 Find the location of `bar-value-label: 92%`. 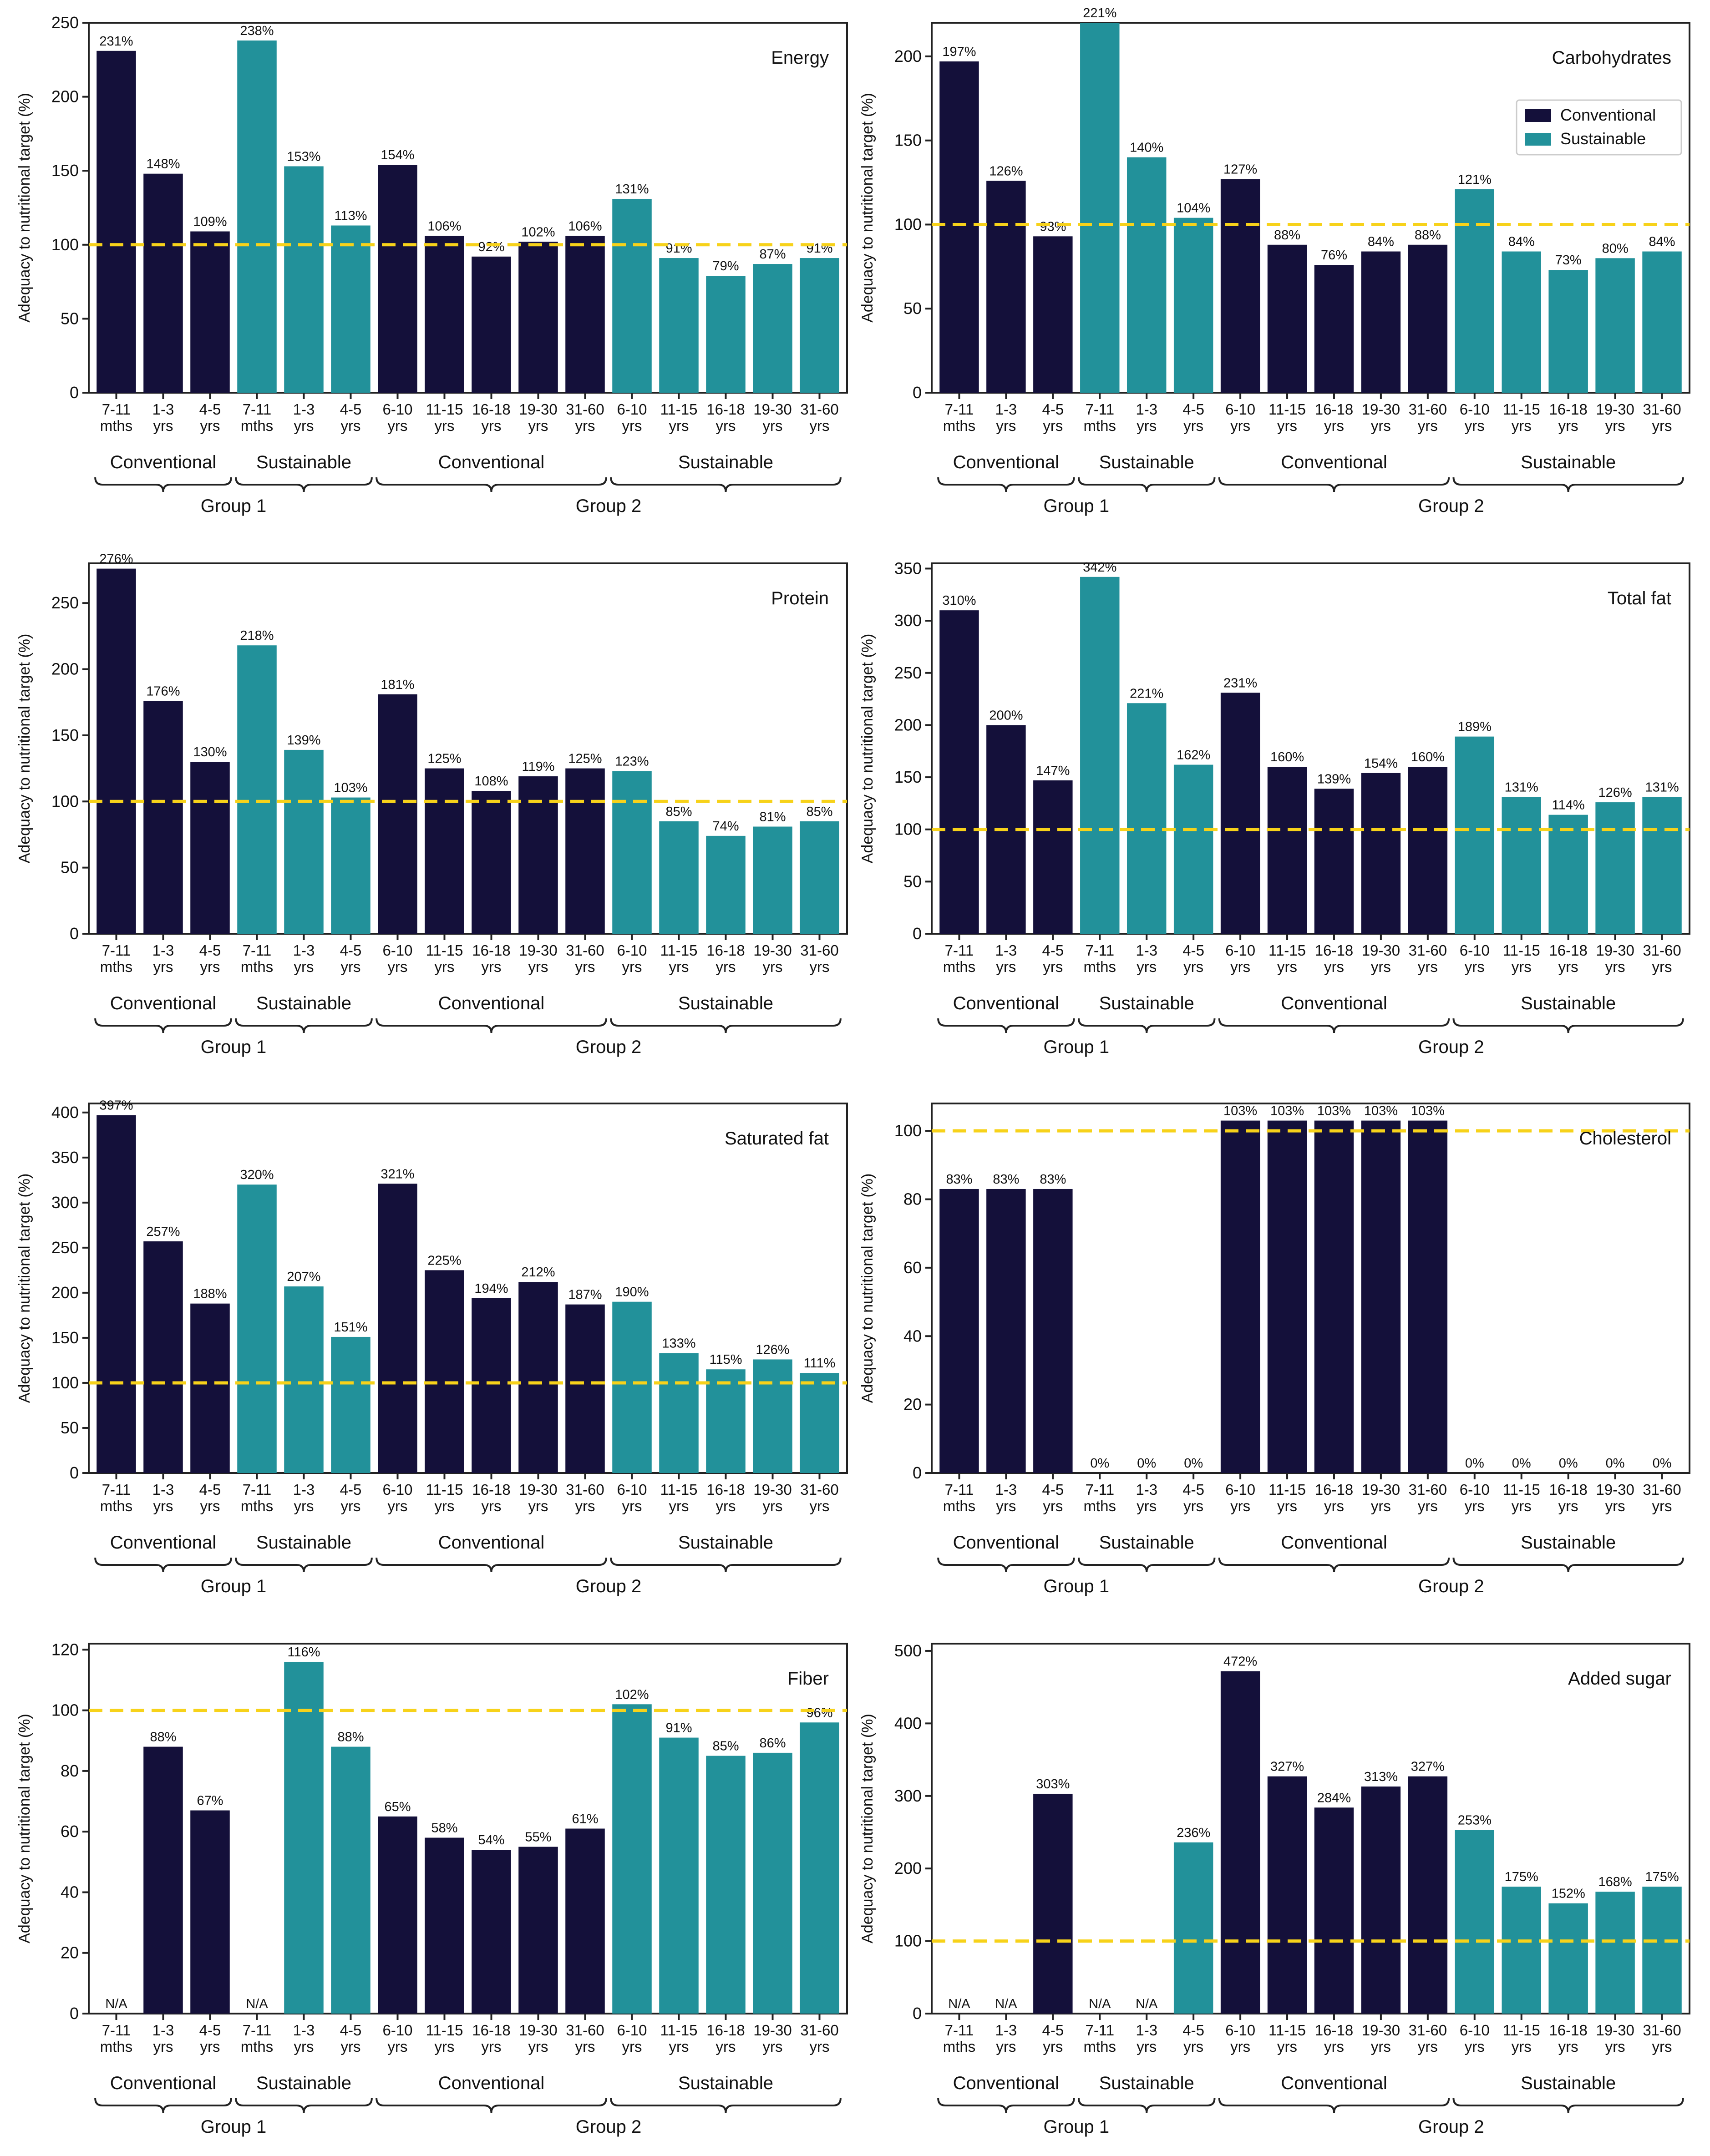

bar-value-label: 92% is located at coordinates (491, 247).